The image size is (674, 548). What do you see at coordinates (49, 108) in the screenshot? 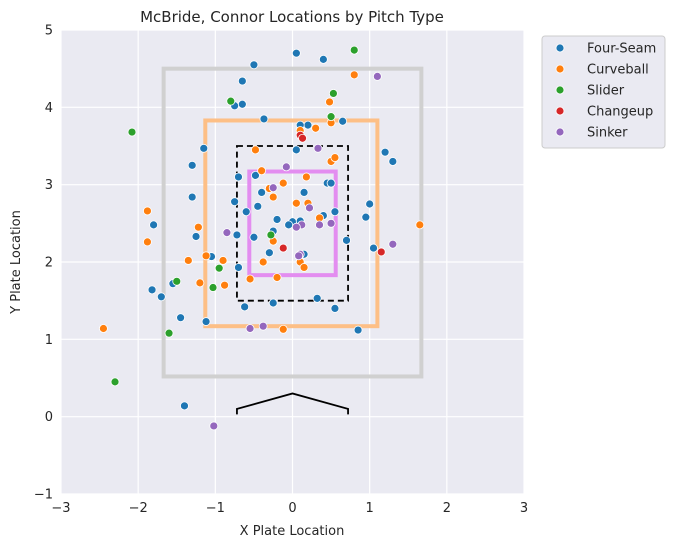
I see `y-tick-label: 4` at bounding box center [49, 108].